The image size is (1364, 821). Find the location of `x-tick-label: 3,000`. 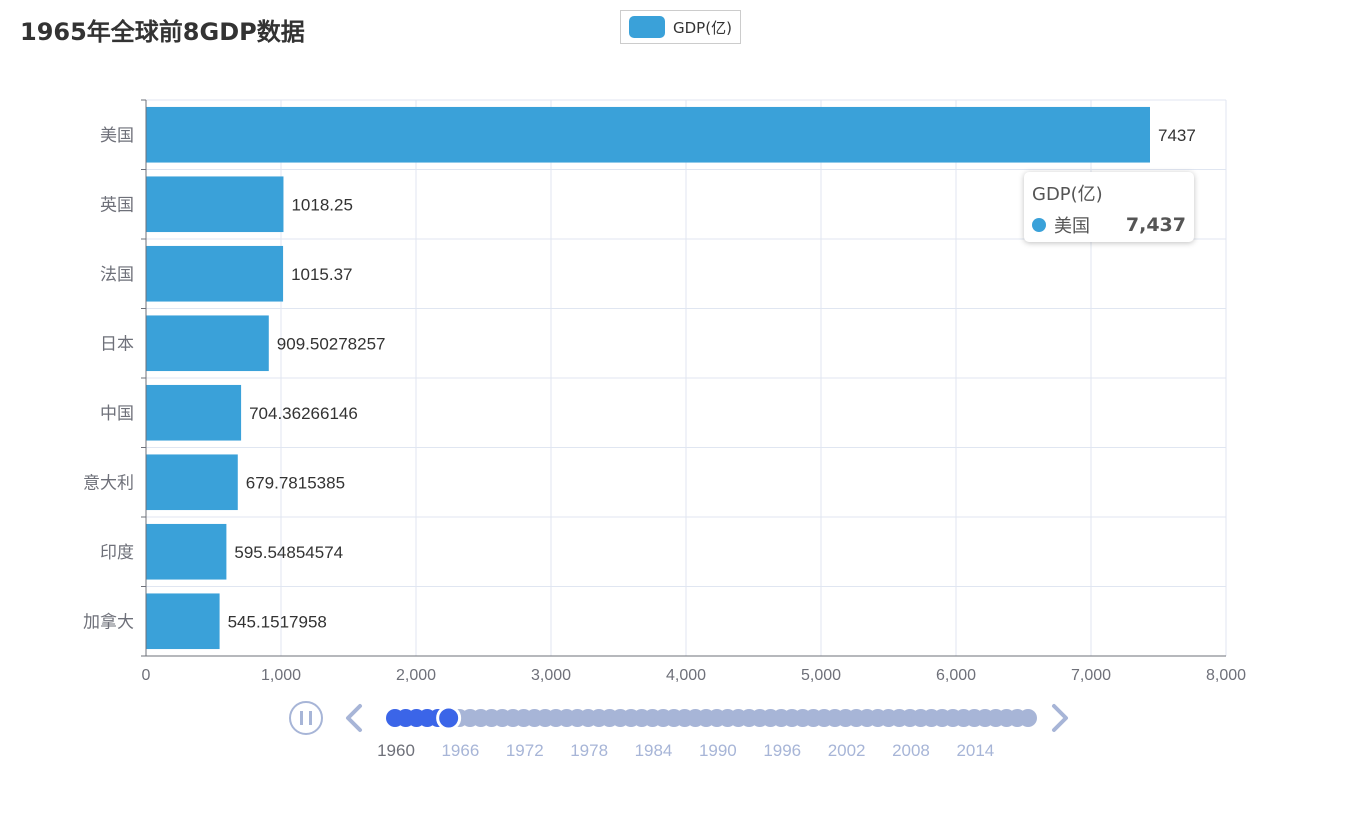

x-tick-label: 3,000 is located at coordinates (551, 675).